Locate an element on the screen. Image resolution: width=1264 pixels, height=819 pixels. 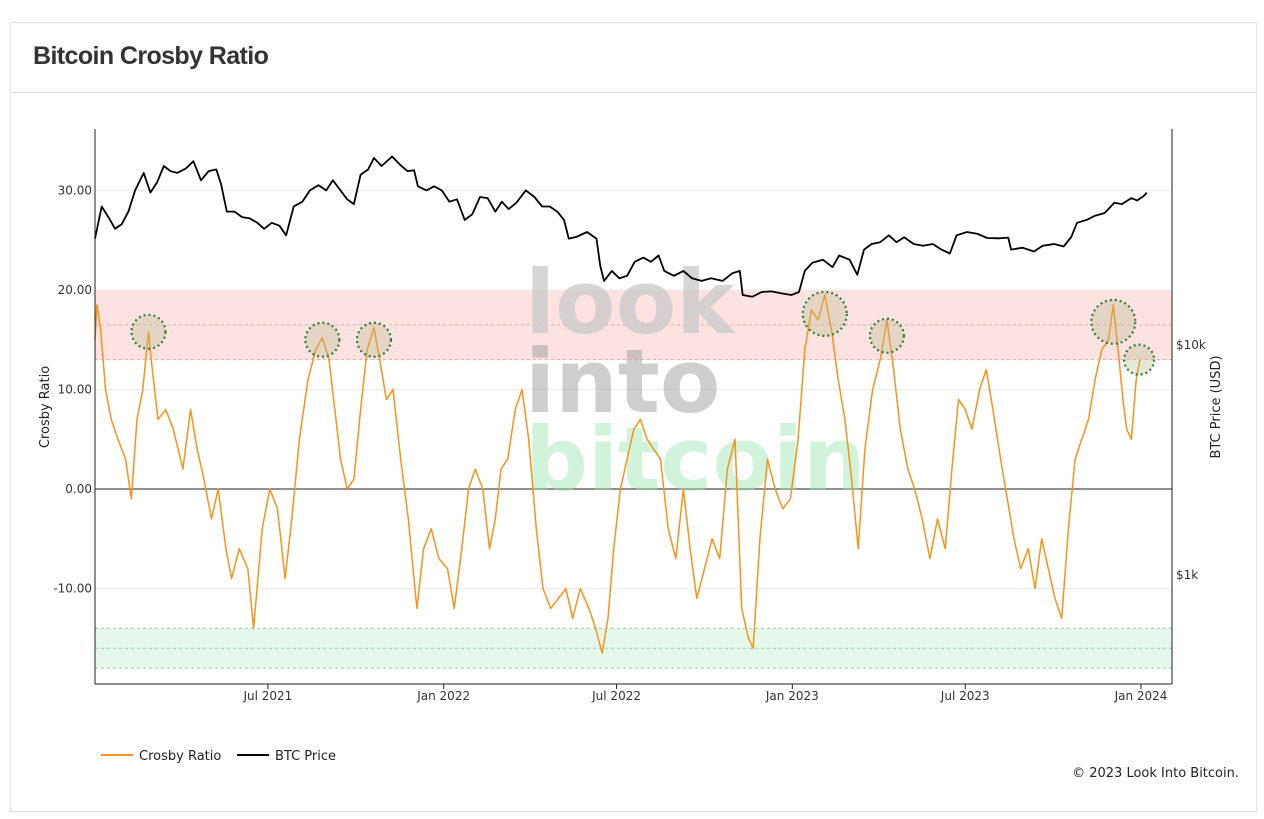
y-right-axis-title: BTC Price (USD) is located at coordinates (1216, 406).